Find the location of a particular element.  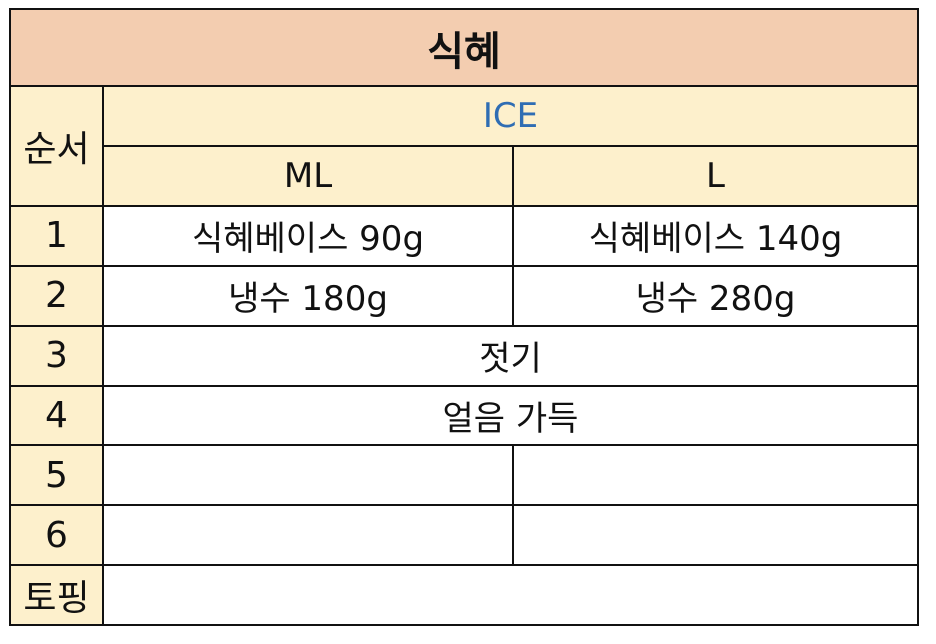

step-index: 3 is located at coordinates (56, 355).